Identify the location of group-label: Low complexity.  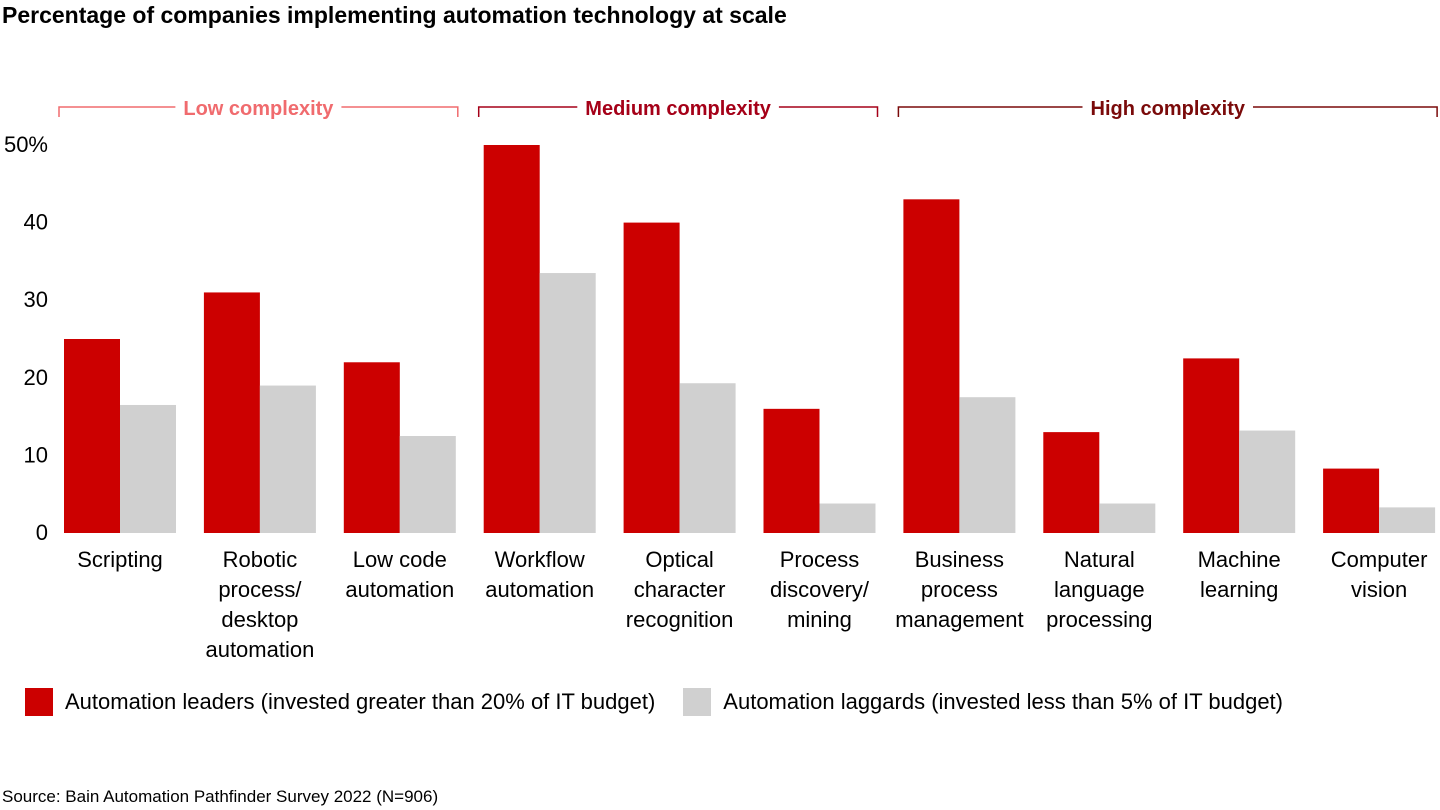
(258, 109).